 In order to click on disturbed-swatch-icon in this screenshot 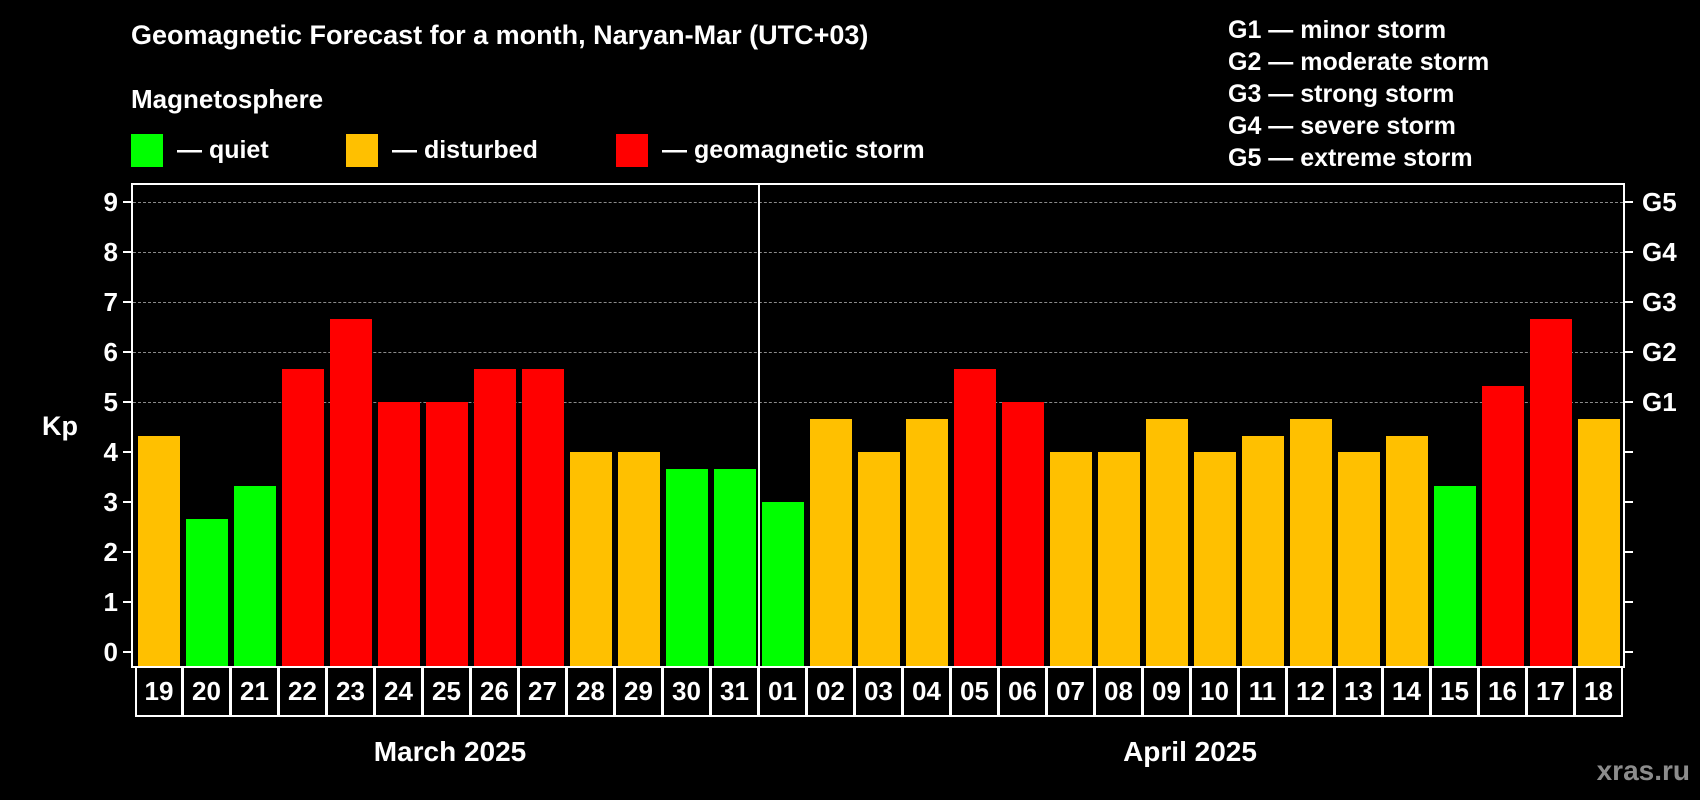, I will do `click(362, 150)`.